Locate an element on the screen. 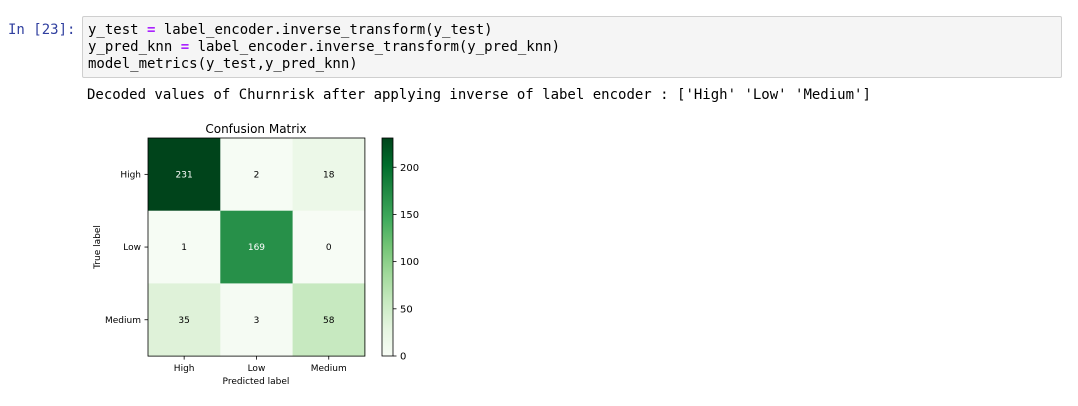 The width and height of the screenshot is (1078, 406). colorbar-tick-label: 150 is located at coordinates (409, 215).